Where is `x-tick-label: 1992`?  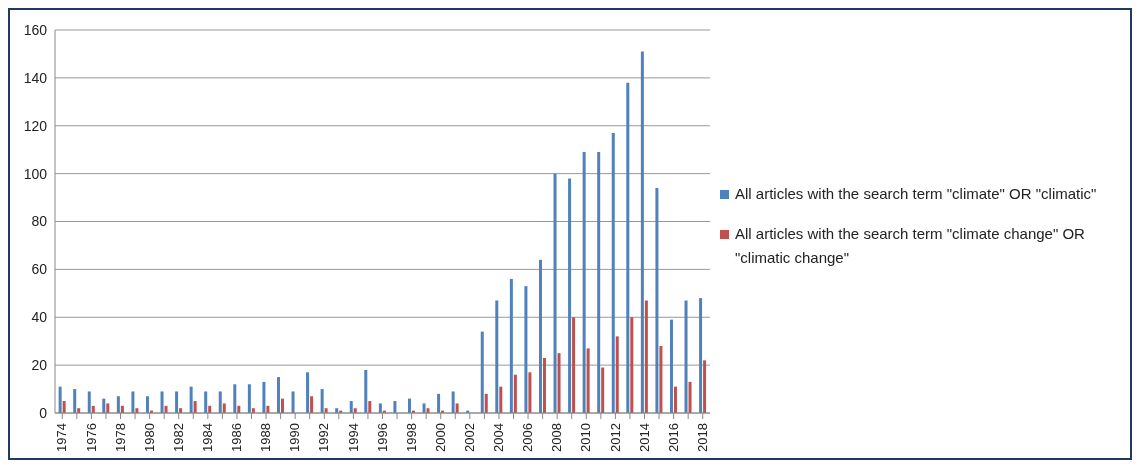
x-tick-label: 1992 is located at coordinates (324, 437).